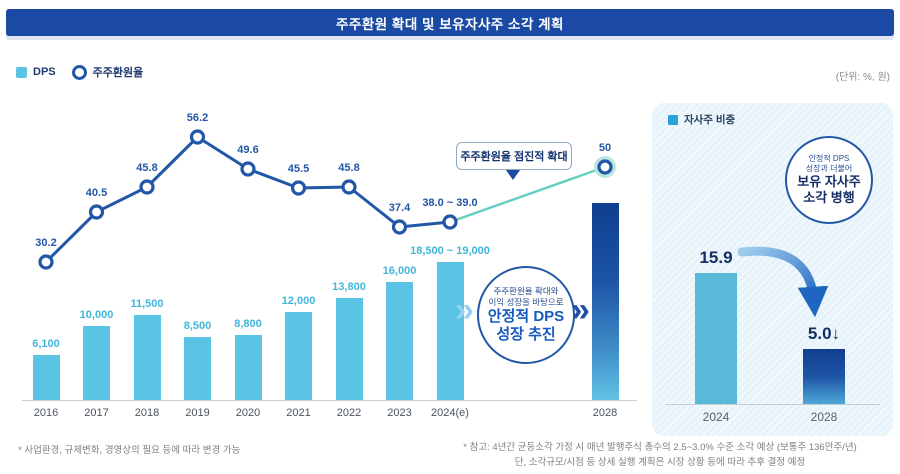  Describe the element at coordinates (248, 150) in the screenshot. I see `return-point-label: 49.6` at that location.